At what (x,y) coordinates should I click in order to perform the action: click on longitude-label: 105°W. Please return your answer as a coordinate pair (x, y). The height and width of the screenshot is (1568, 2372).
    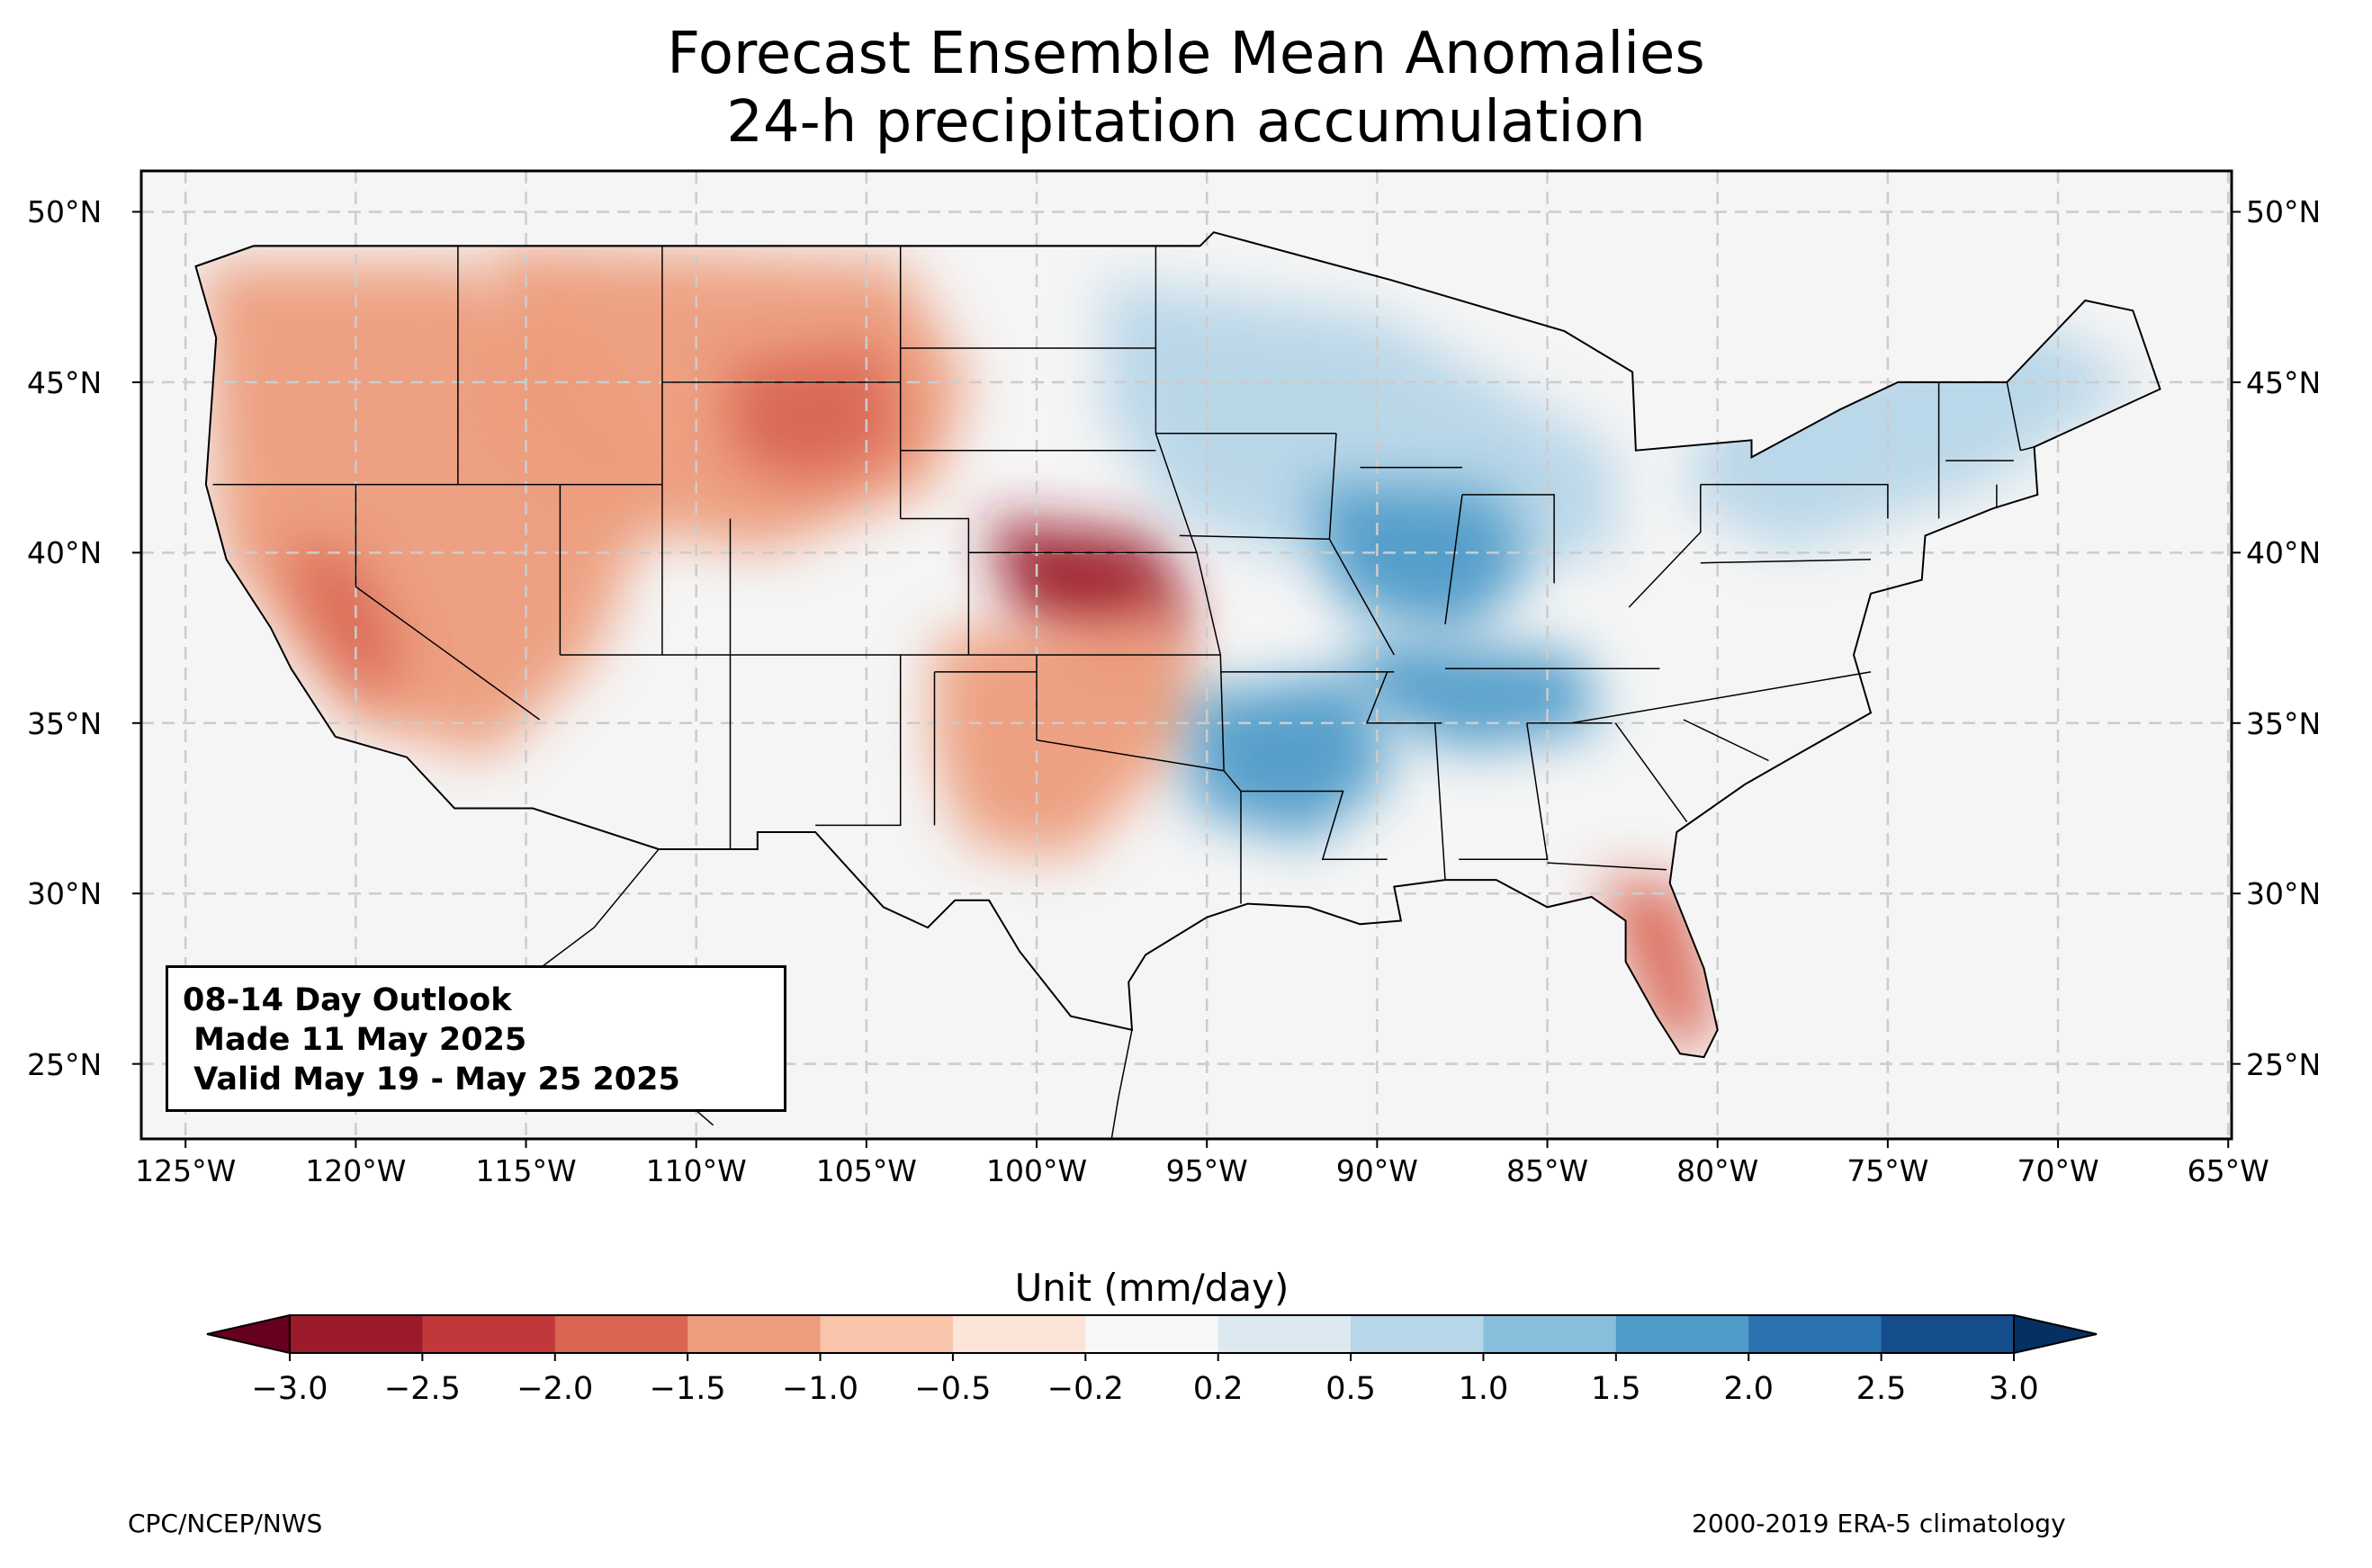
    Looking at the image, I should click on (866, 1170).